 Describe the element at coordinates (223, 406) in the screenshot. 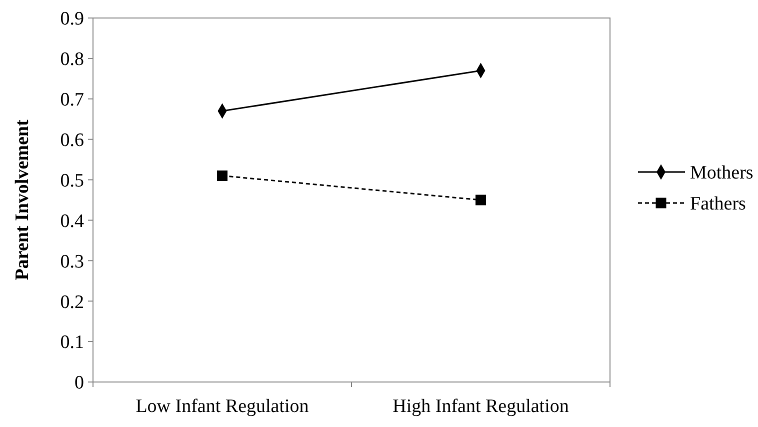

I see `x-tick-label: Low Infant Regulation` at that location.